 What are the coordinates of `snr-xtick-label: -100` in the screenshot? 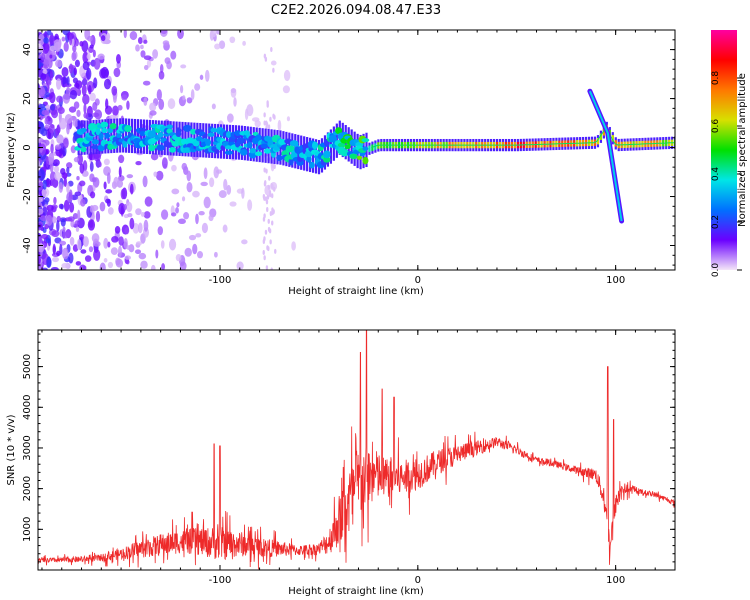 It's located at (220, 580).